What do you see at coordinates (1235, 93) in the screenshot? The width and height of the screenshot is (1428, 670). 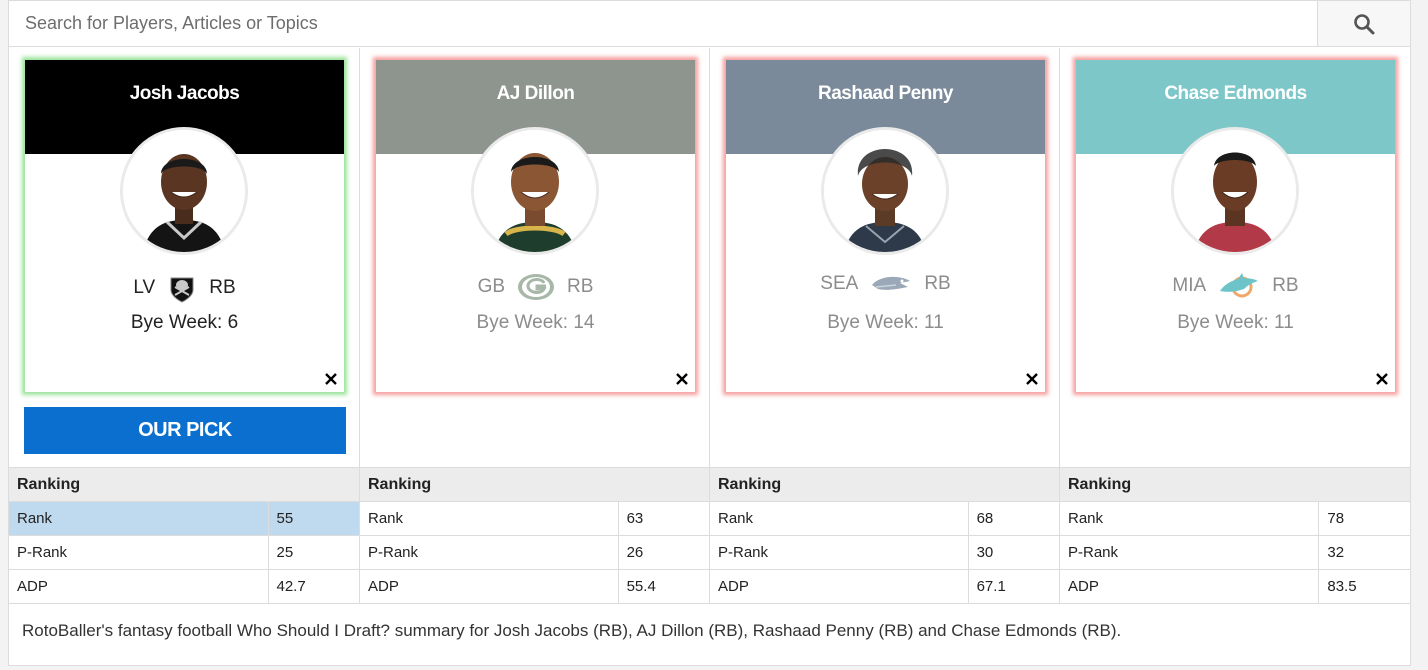 I see `player-name: Chase Edmonds` at bounding box center [1235, 93].